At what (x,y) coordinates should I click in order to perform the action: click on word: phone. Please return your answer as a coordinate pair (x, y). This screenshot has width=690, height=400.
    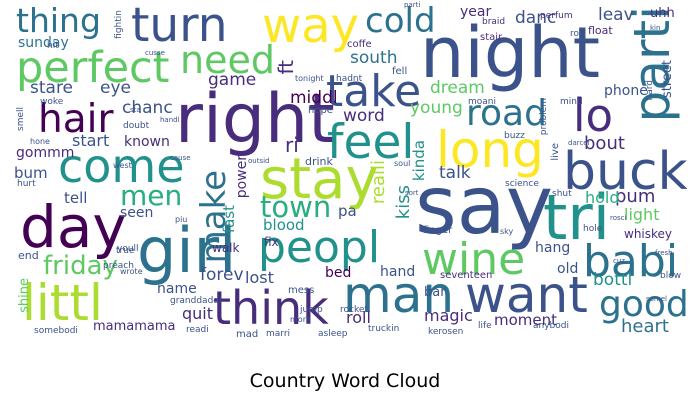
    Looking at the image, I should click on (626, 91).